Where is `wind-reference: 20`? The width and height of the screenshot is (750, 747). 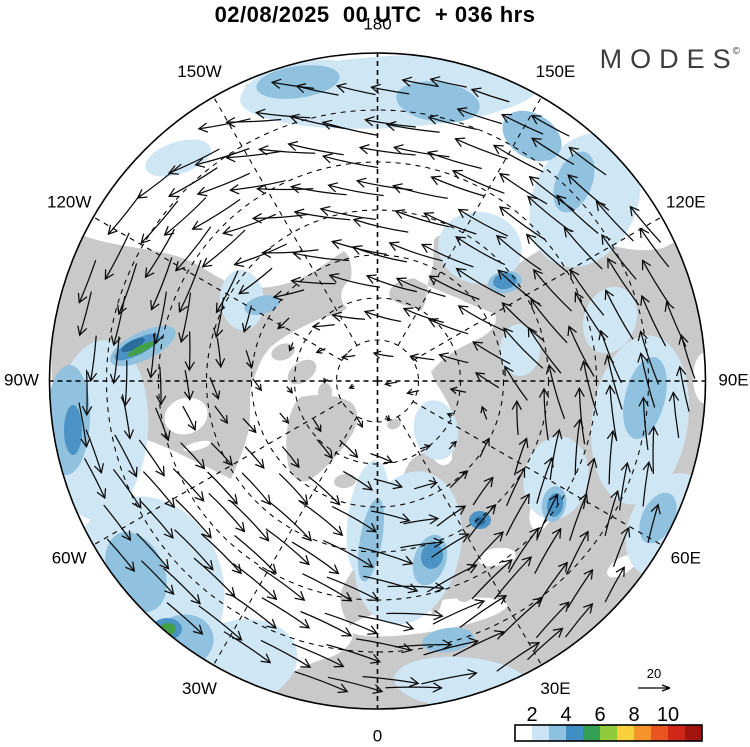 wind-reference: 20 is located at coordinates (654, 679).